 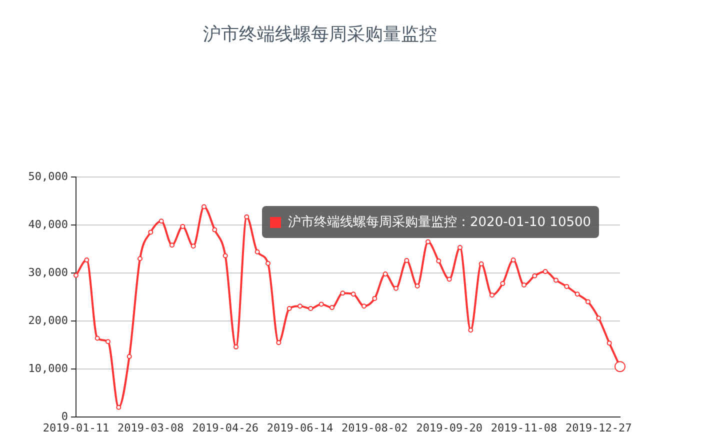 What do you see at coordinates (320, 34) in the screenshot?
I see `chart-title: 沪市终端线螺每周采购量监控` at bounding box center [320, 34].